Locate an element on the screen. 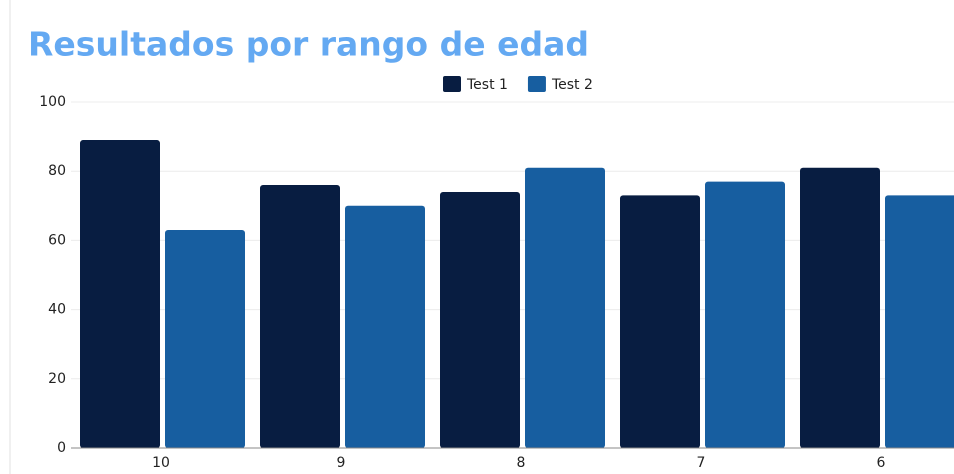 This screenshot has height=474, width=954. y-tick-label: 40 is located at coordinates (57, 310).